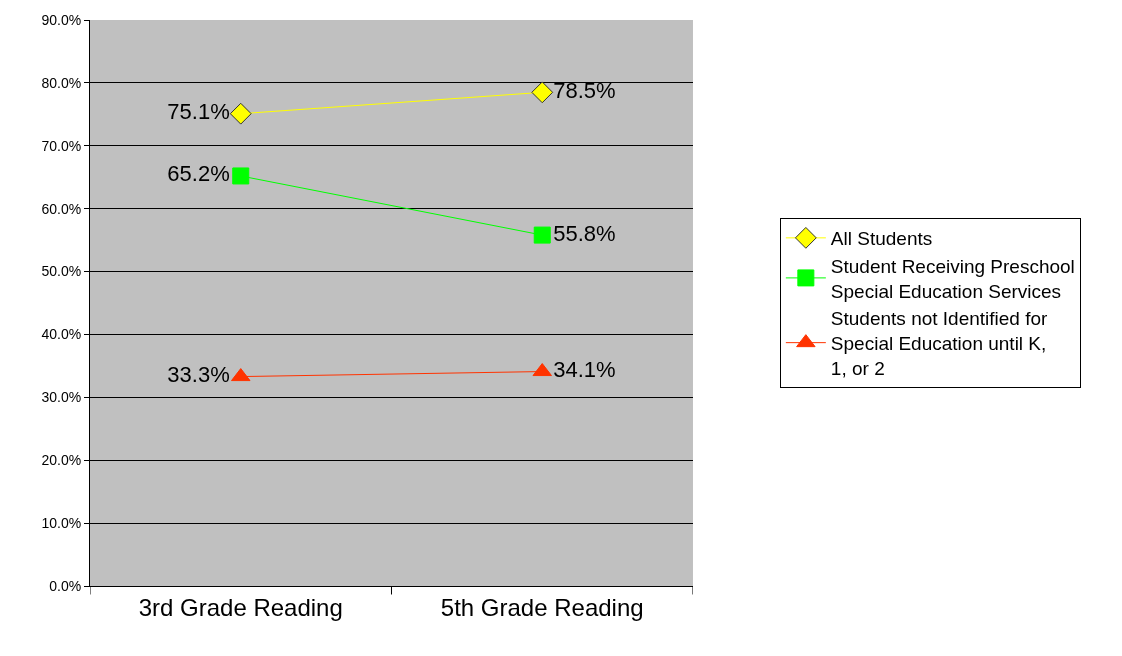  I want to click on data-label: 33.3%, so click(198, 375).